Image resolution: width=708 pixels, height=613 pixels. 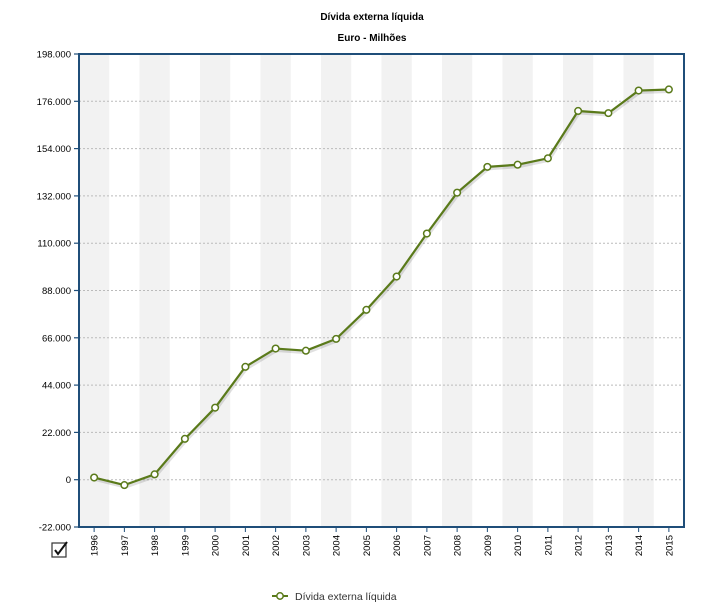 What do you see at coordinates (280, 596) in the screenshot?
I see `legend-marker-icon` at bounding box center [280, 596].